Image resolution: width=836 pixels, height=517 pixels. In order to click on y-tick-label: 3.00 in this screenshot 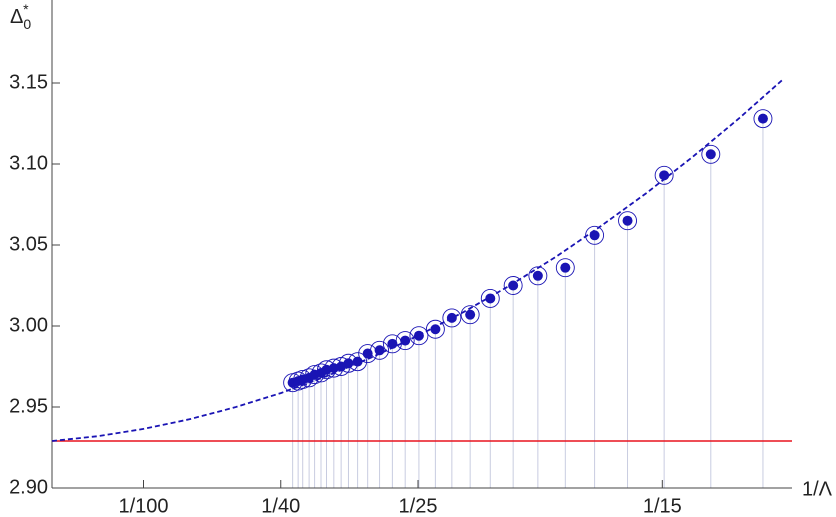, I will do `click(28, 325)`.